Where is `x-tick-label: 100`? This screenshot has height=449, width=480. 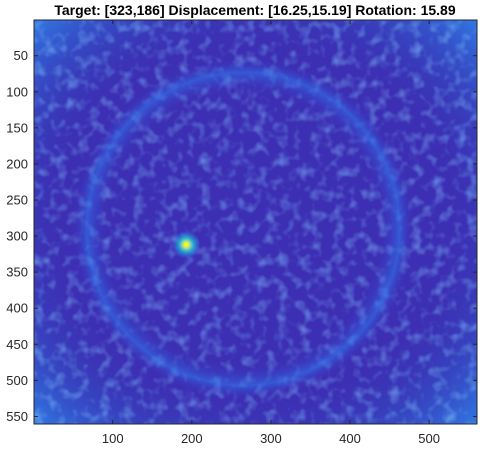 x-tick-label: 100 is located at coordinates (113, 438).